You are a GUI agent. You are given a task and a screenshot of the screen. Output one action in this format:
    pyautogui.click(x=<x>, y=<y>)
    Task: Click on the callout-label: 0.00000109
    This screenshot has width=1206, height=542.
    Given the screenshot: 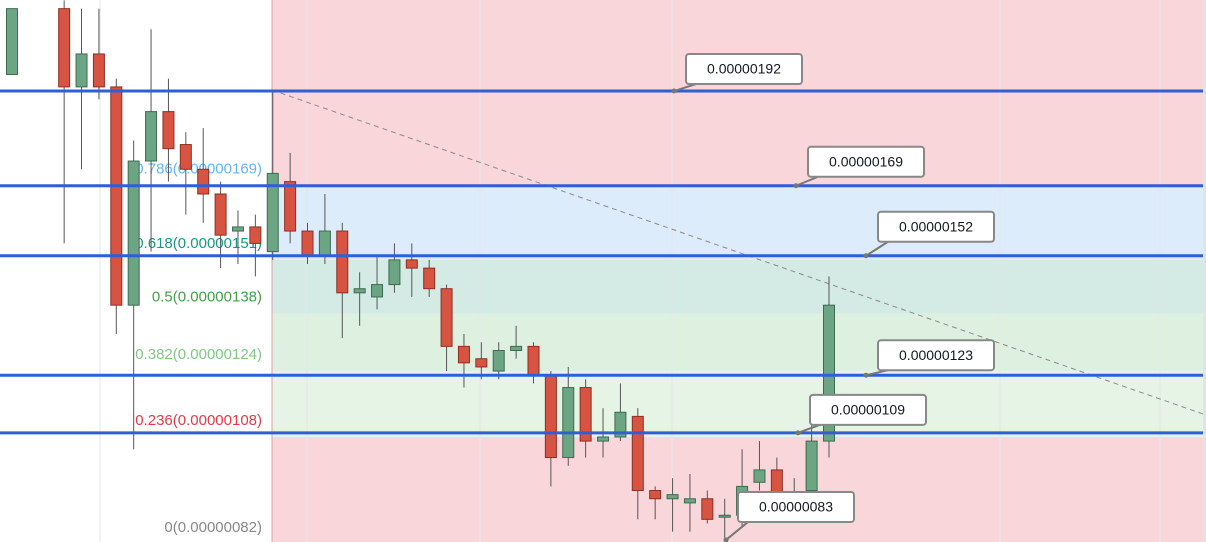 What is the action you would take?
    pyautogui.click(x=868, y=410)
    